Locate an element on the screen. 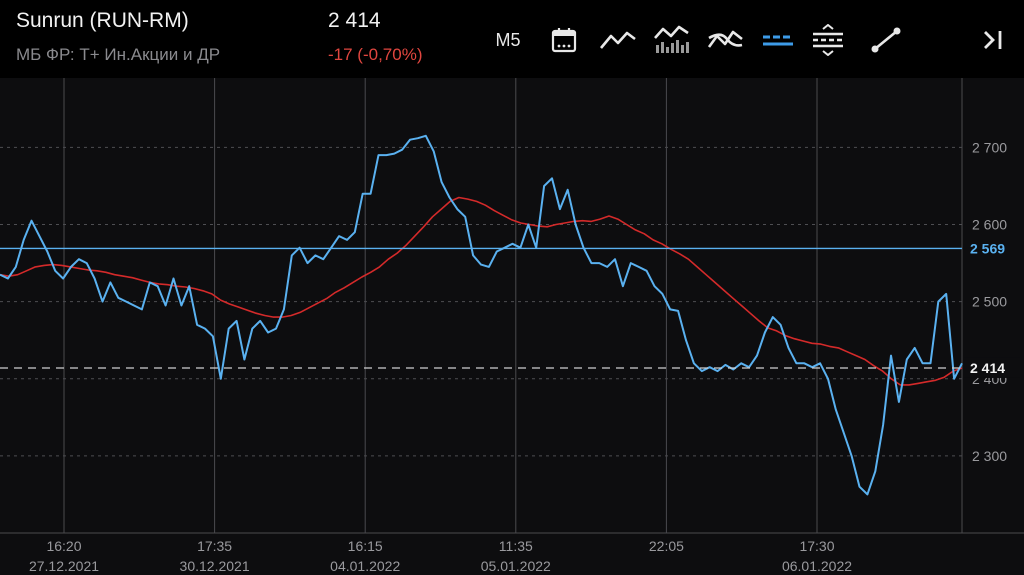 The image size is (1024, 575). current-price-tag-bg is located at coordinates (992, 367).